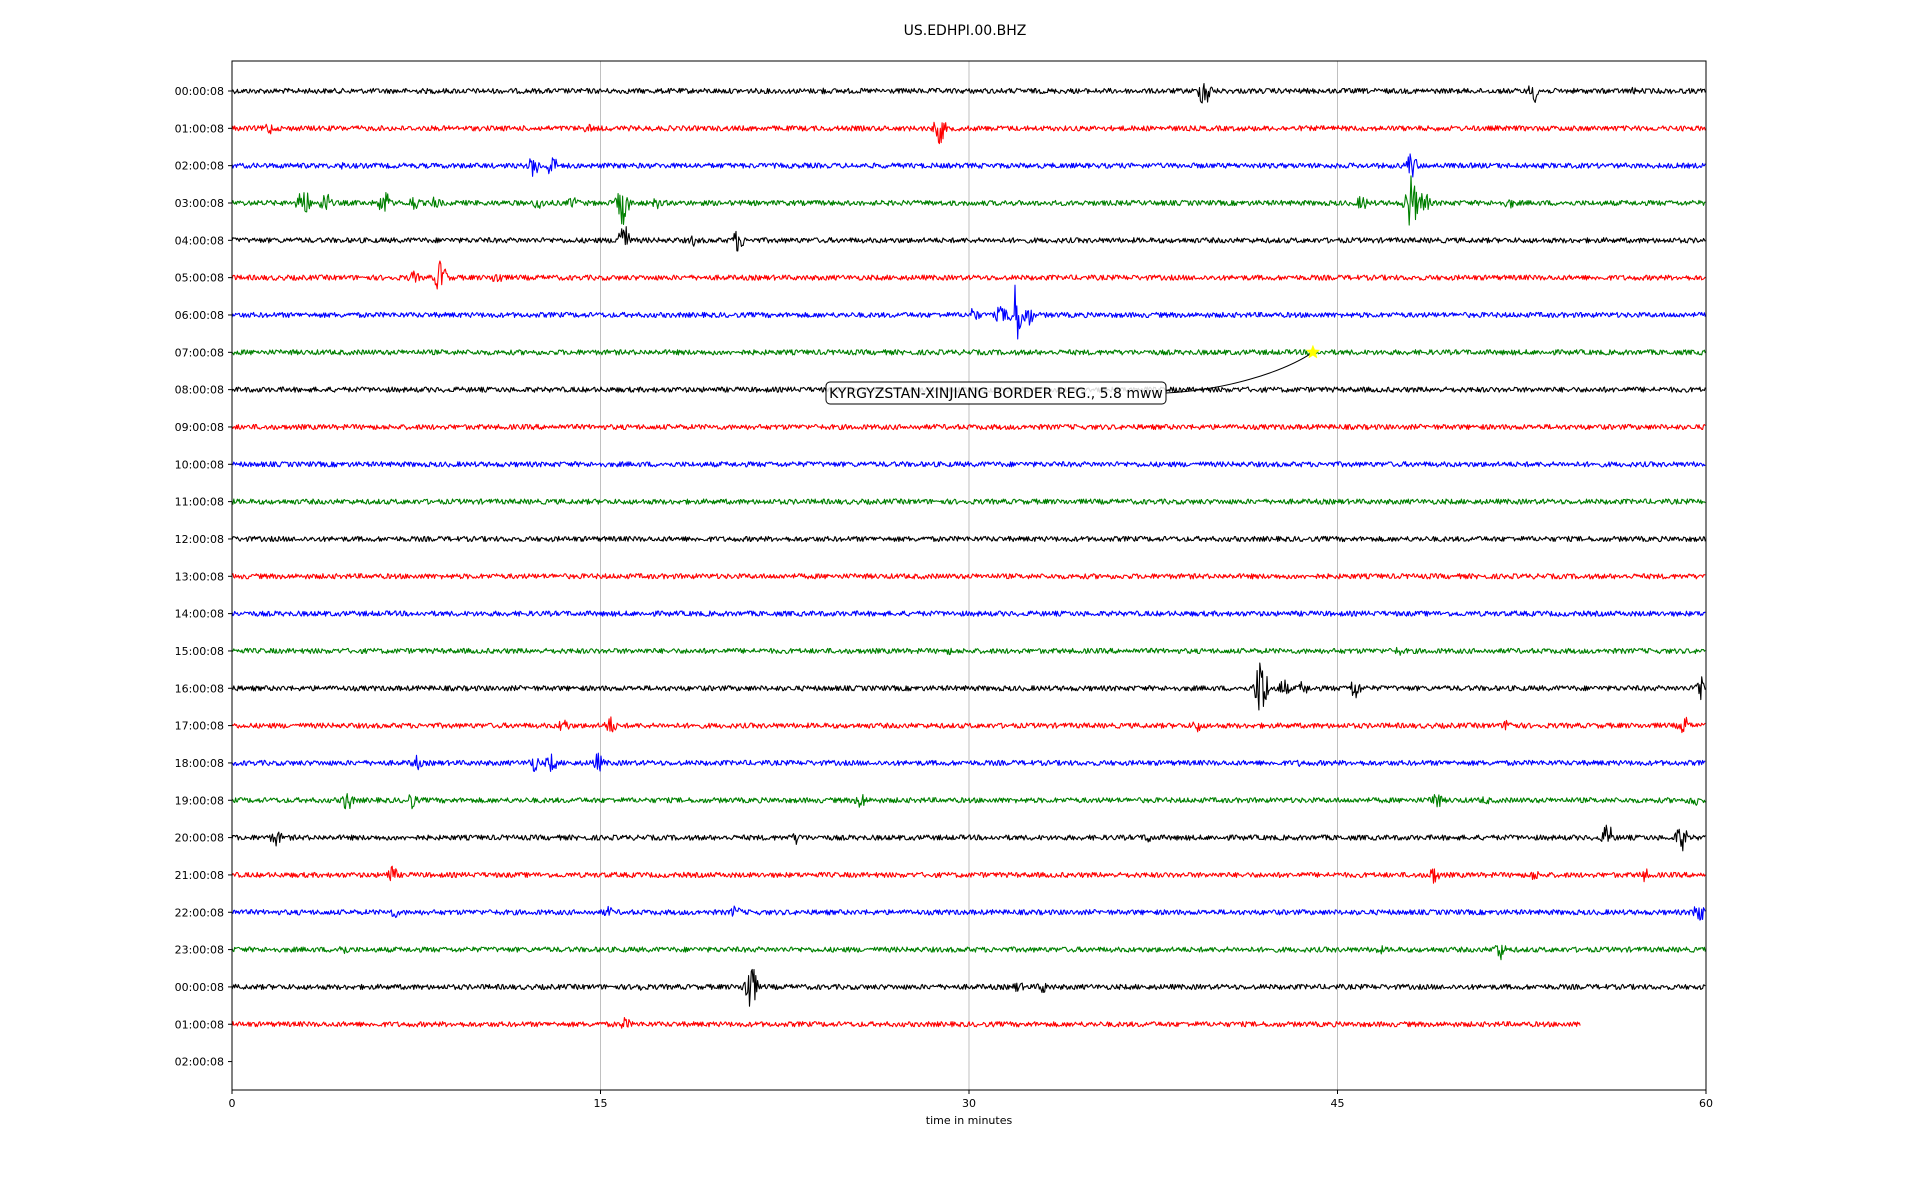 The image size is (1920, 1204). I want to click on row-time-label: 04:00:08, so click(199, 240).